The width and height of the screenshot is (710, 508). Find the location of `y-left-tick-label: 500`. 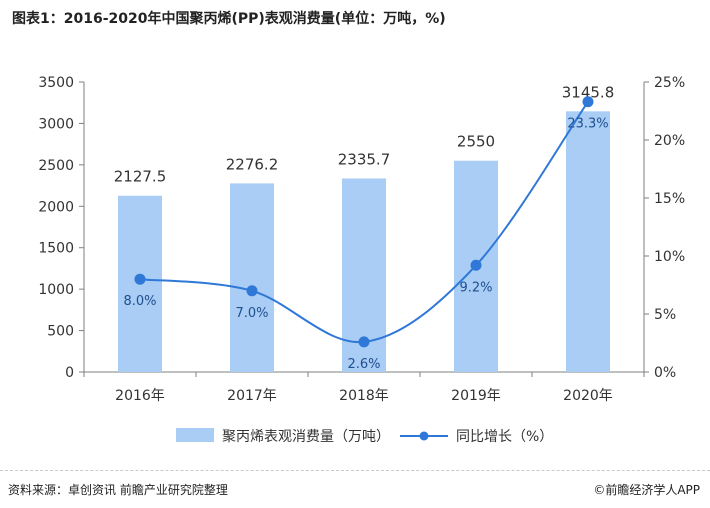

y-left-tick-label: 500 is located at coordinates (60, 332).